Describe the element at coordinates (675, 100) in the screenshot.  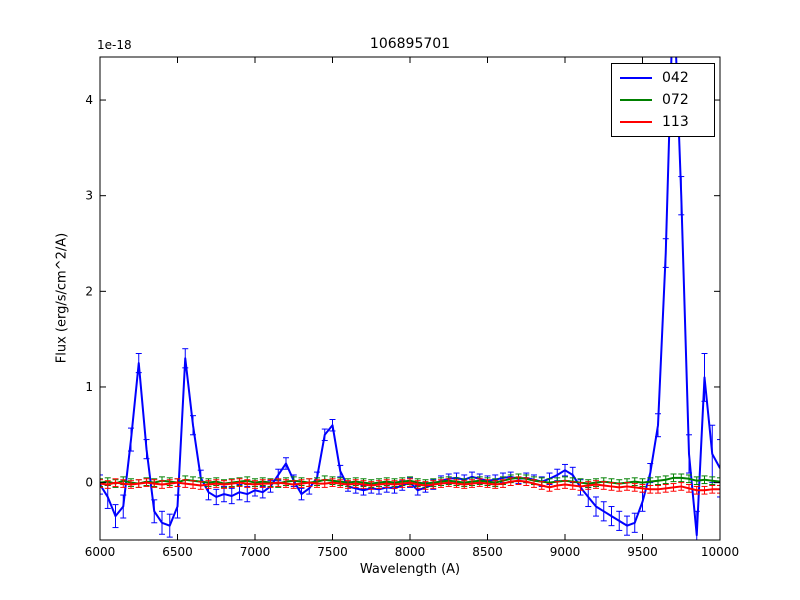
I see `legend-label: 072` at that location.